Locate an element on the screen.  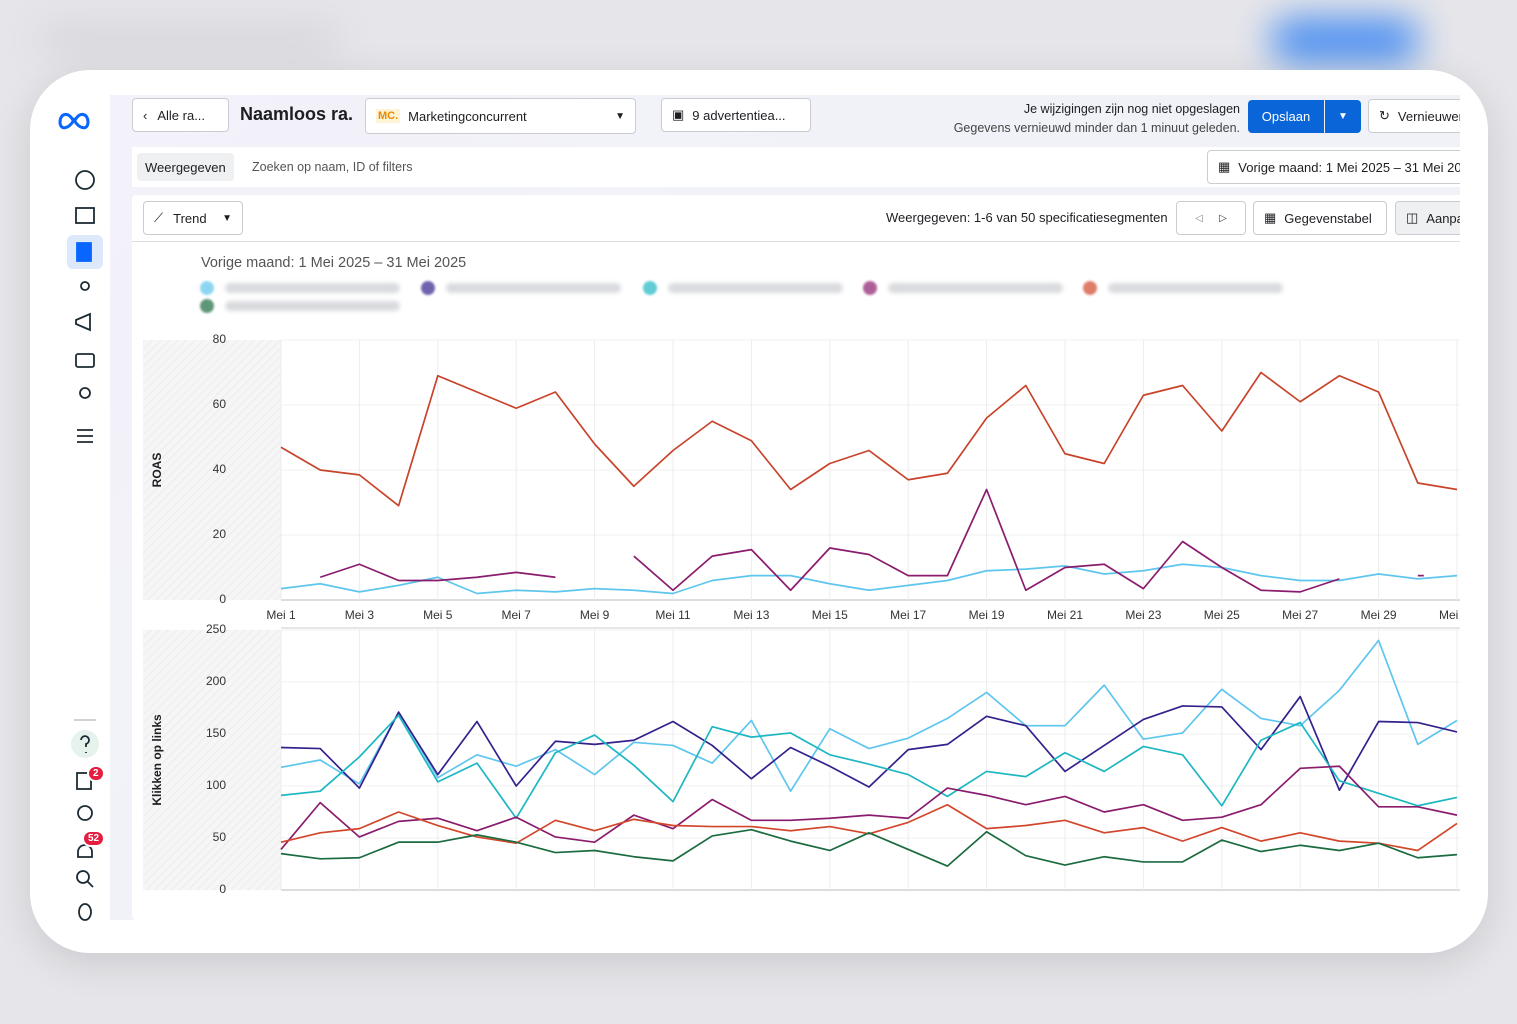
x-tick-label: Mei 25 is located at coordinates (1222, 615).